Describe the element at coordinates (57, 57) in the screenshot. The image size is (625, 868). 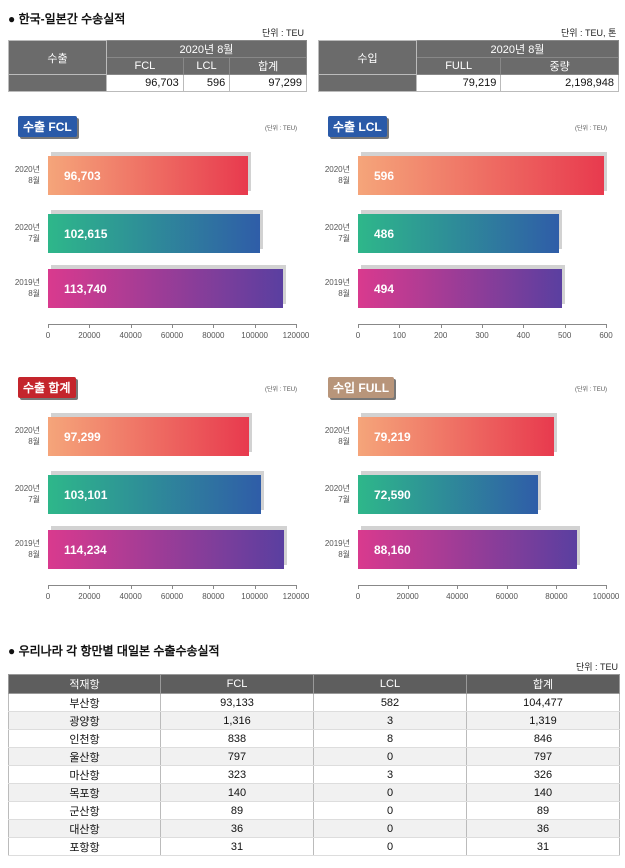
I see `export-label: 수출` at that location.